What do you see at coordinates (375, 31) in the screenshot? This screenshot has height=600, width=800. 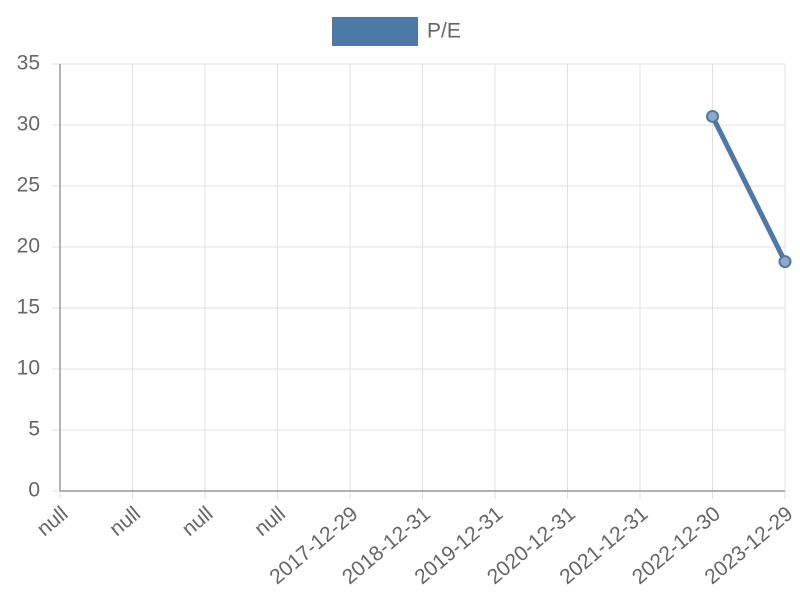 I see `legend-swatch` at bounding box center [375, 31].